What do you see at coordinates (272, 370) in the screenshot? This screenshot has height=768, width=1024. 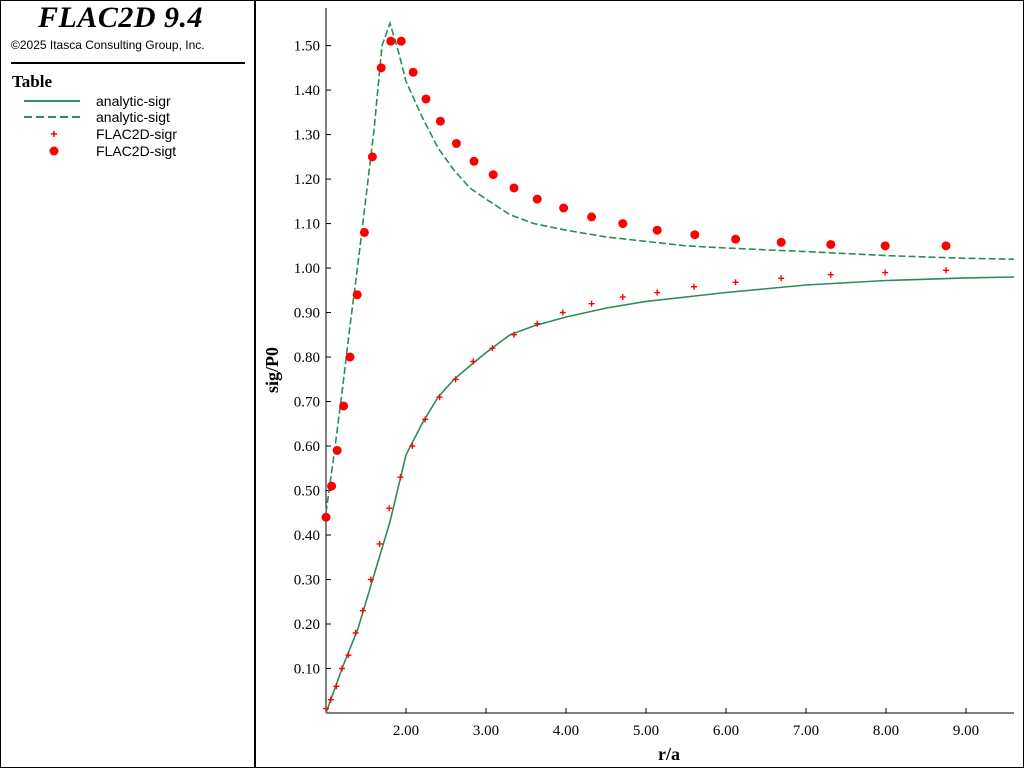 I see `y-axis-title: sig/P0` at bounding box center [272, 370].